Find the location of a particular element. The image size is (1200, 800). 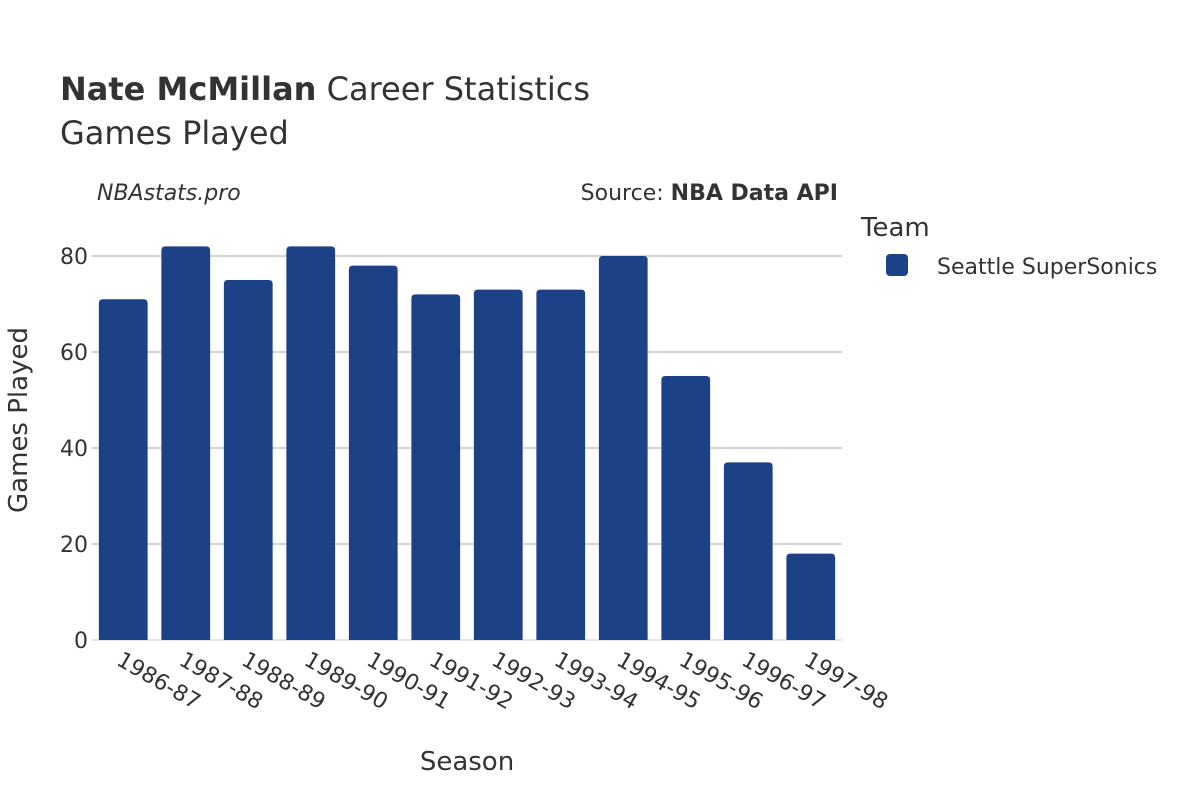

chart-subtitle: Games Played is located at coordinates (174, 133).